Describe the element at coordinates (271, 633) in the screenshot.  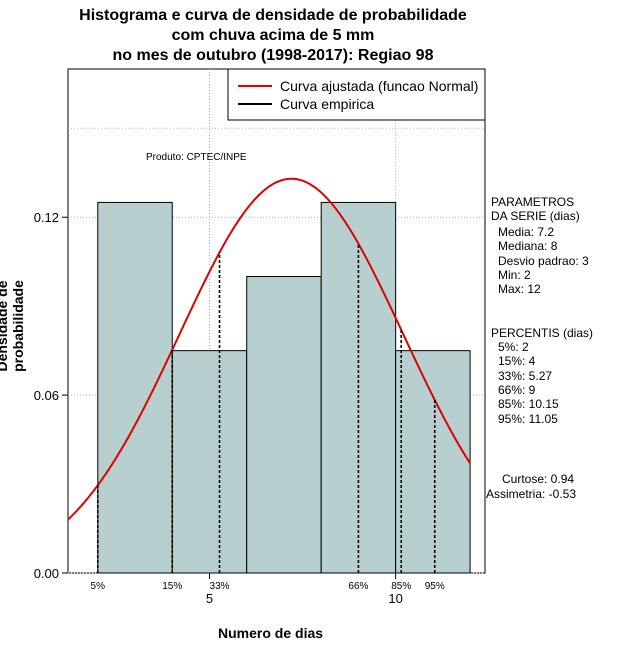
I see `x-axis-label: Numero de dias` at that location.